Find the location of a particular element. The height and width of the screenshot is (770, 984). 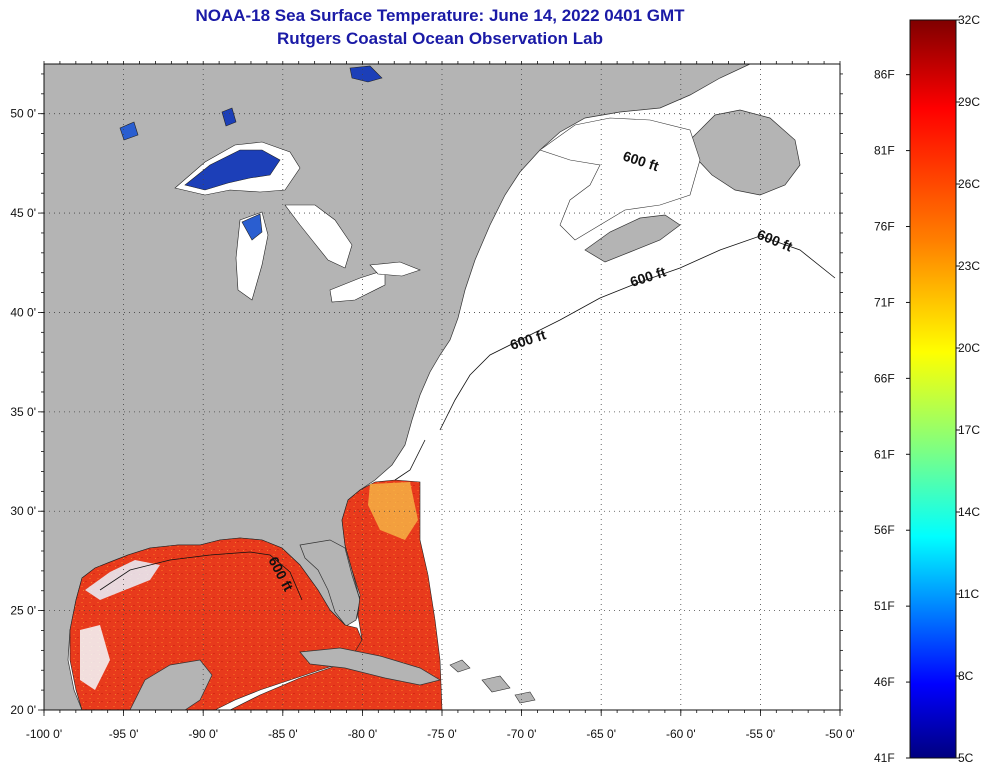

colorbar-fahrenheit-label: 81F is located at coordinates (884, 151).